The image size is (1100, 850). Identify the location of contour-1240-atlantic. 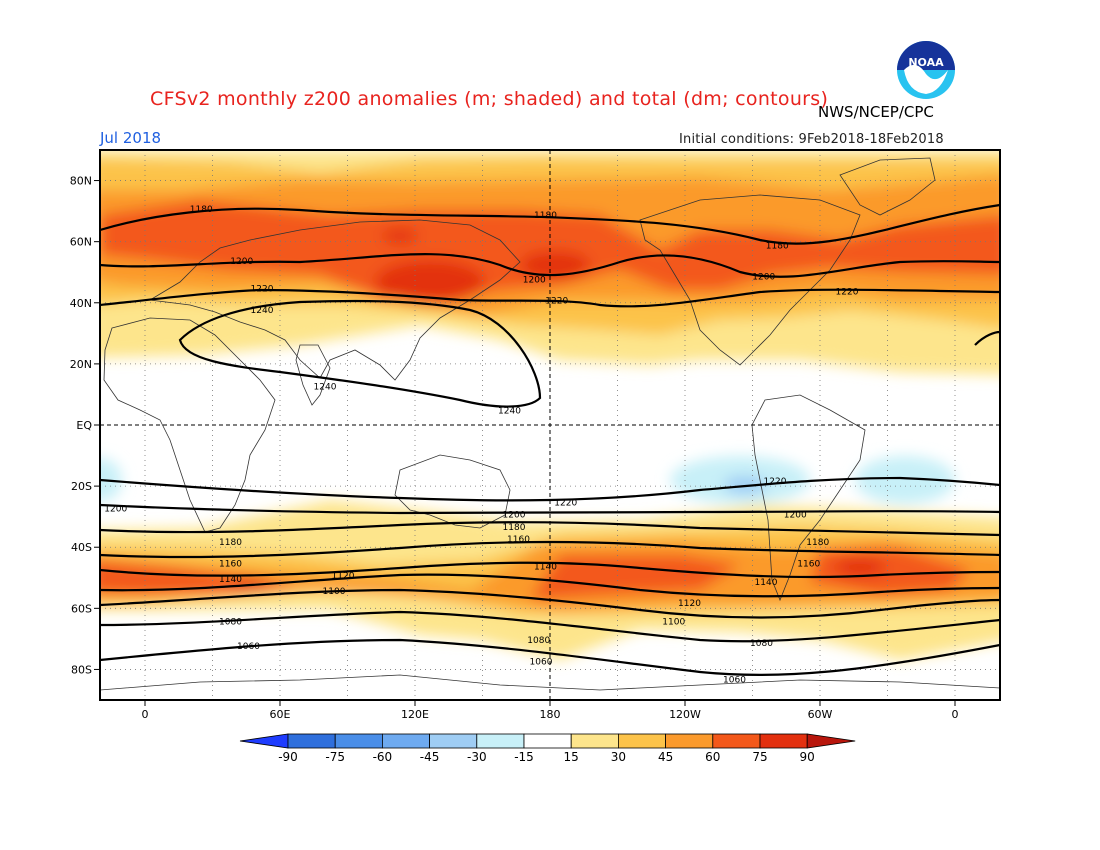
(987, 338).